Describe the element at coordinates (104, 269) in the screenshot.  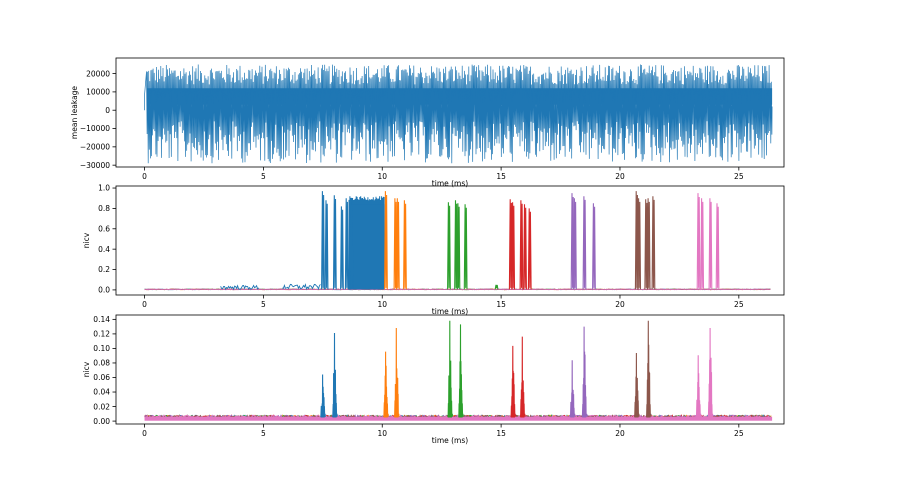
I see `y-tick-label: 0.2` at that location.